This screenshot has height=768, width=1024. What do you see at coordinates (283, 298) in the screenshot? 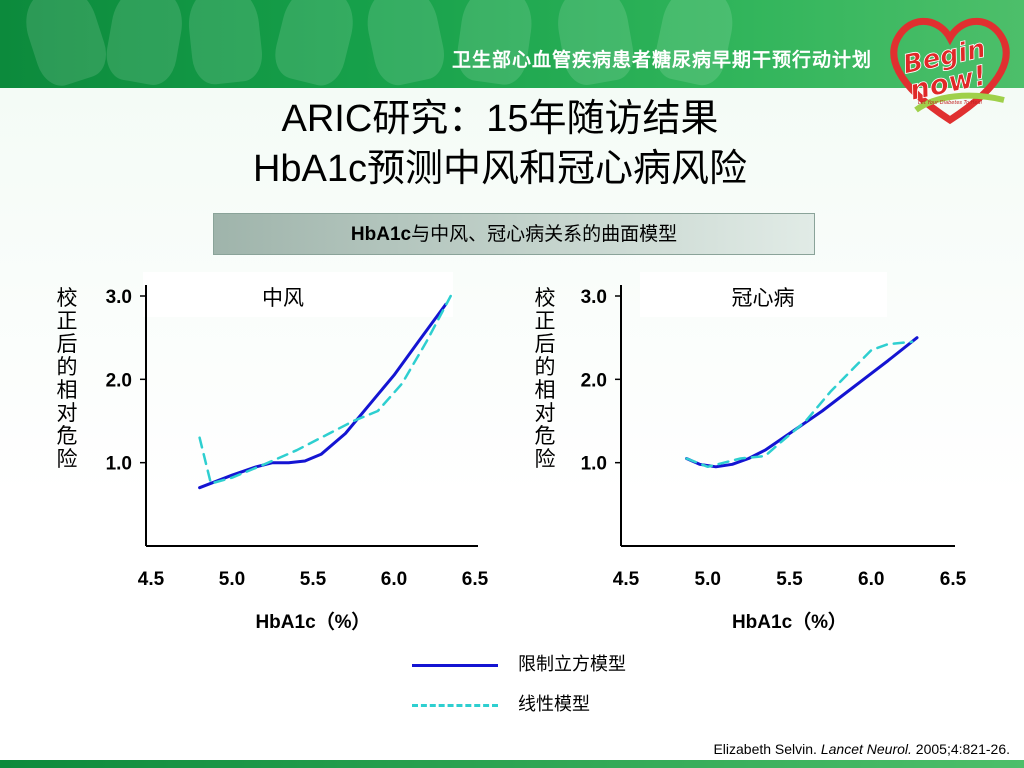
I see `chart-title: 中风` at bounding box center [283, 298].